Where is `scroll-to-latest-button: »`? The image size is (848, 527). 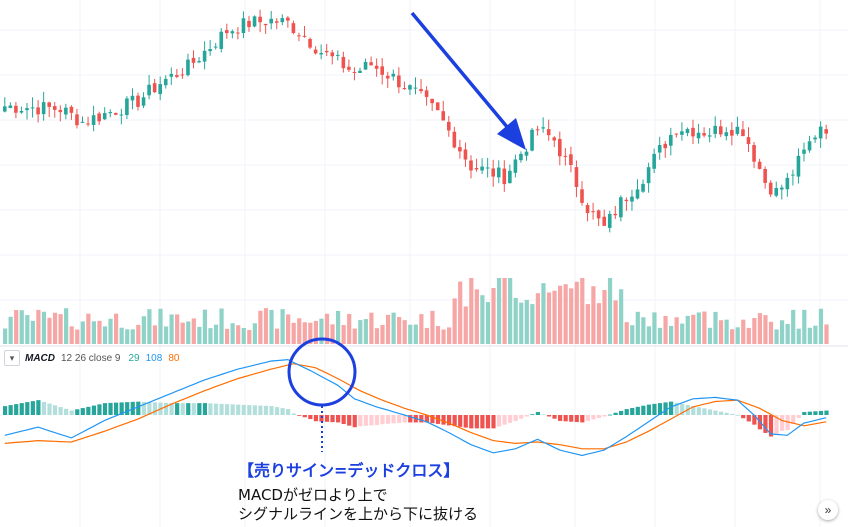 scroll-to-latest-button: » is located at coordinates (828, 510).